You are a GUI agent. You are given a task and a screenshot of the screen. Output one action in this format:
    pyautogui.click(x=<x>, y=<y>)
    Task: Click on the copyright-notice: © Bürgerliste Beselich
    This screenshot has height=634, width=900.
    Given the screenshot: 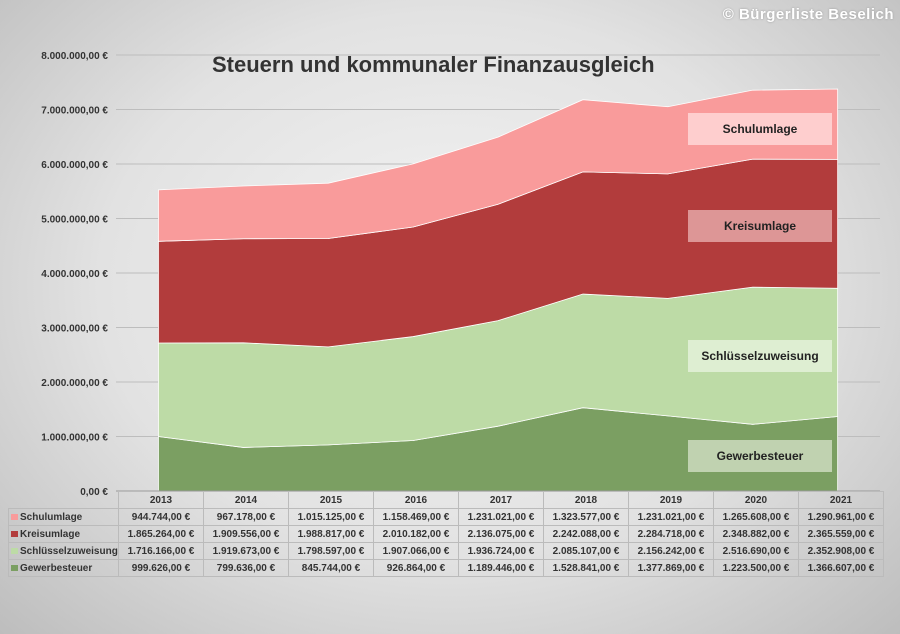 What is the action you would take?
    pyautogui.click(x=808, y=14)
    